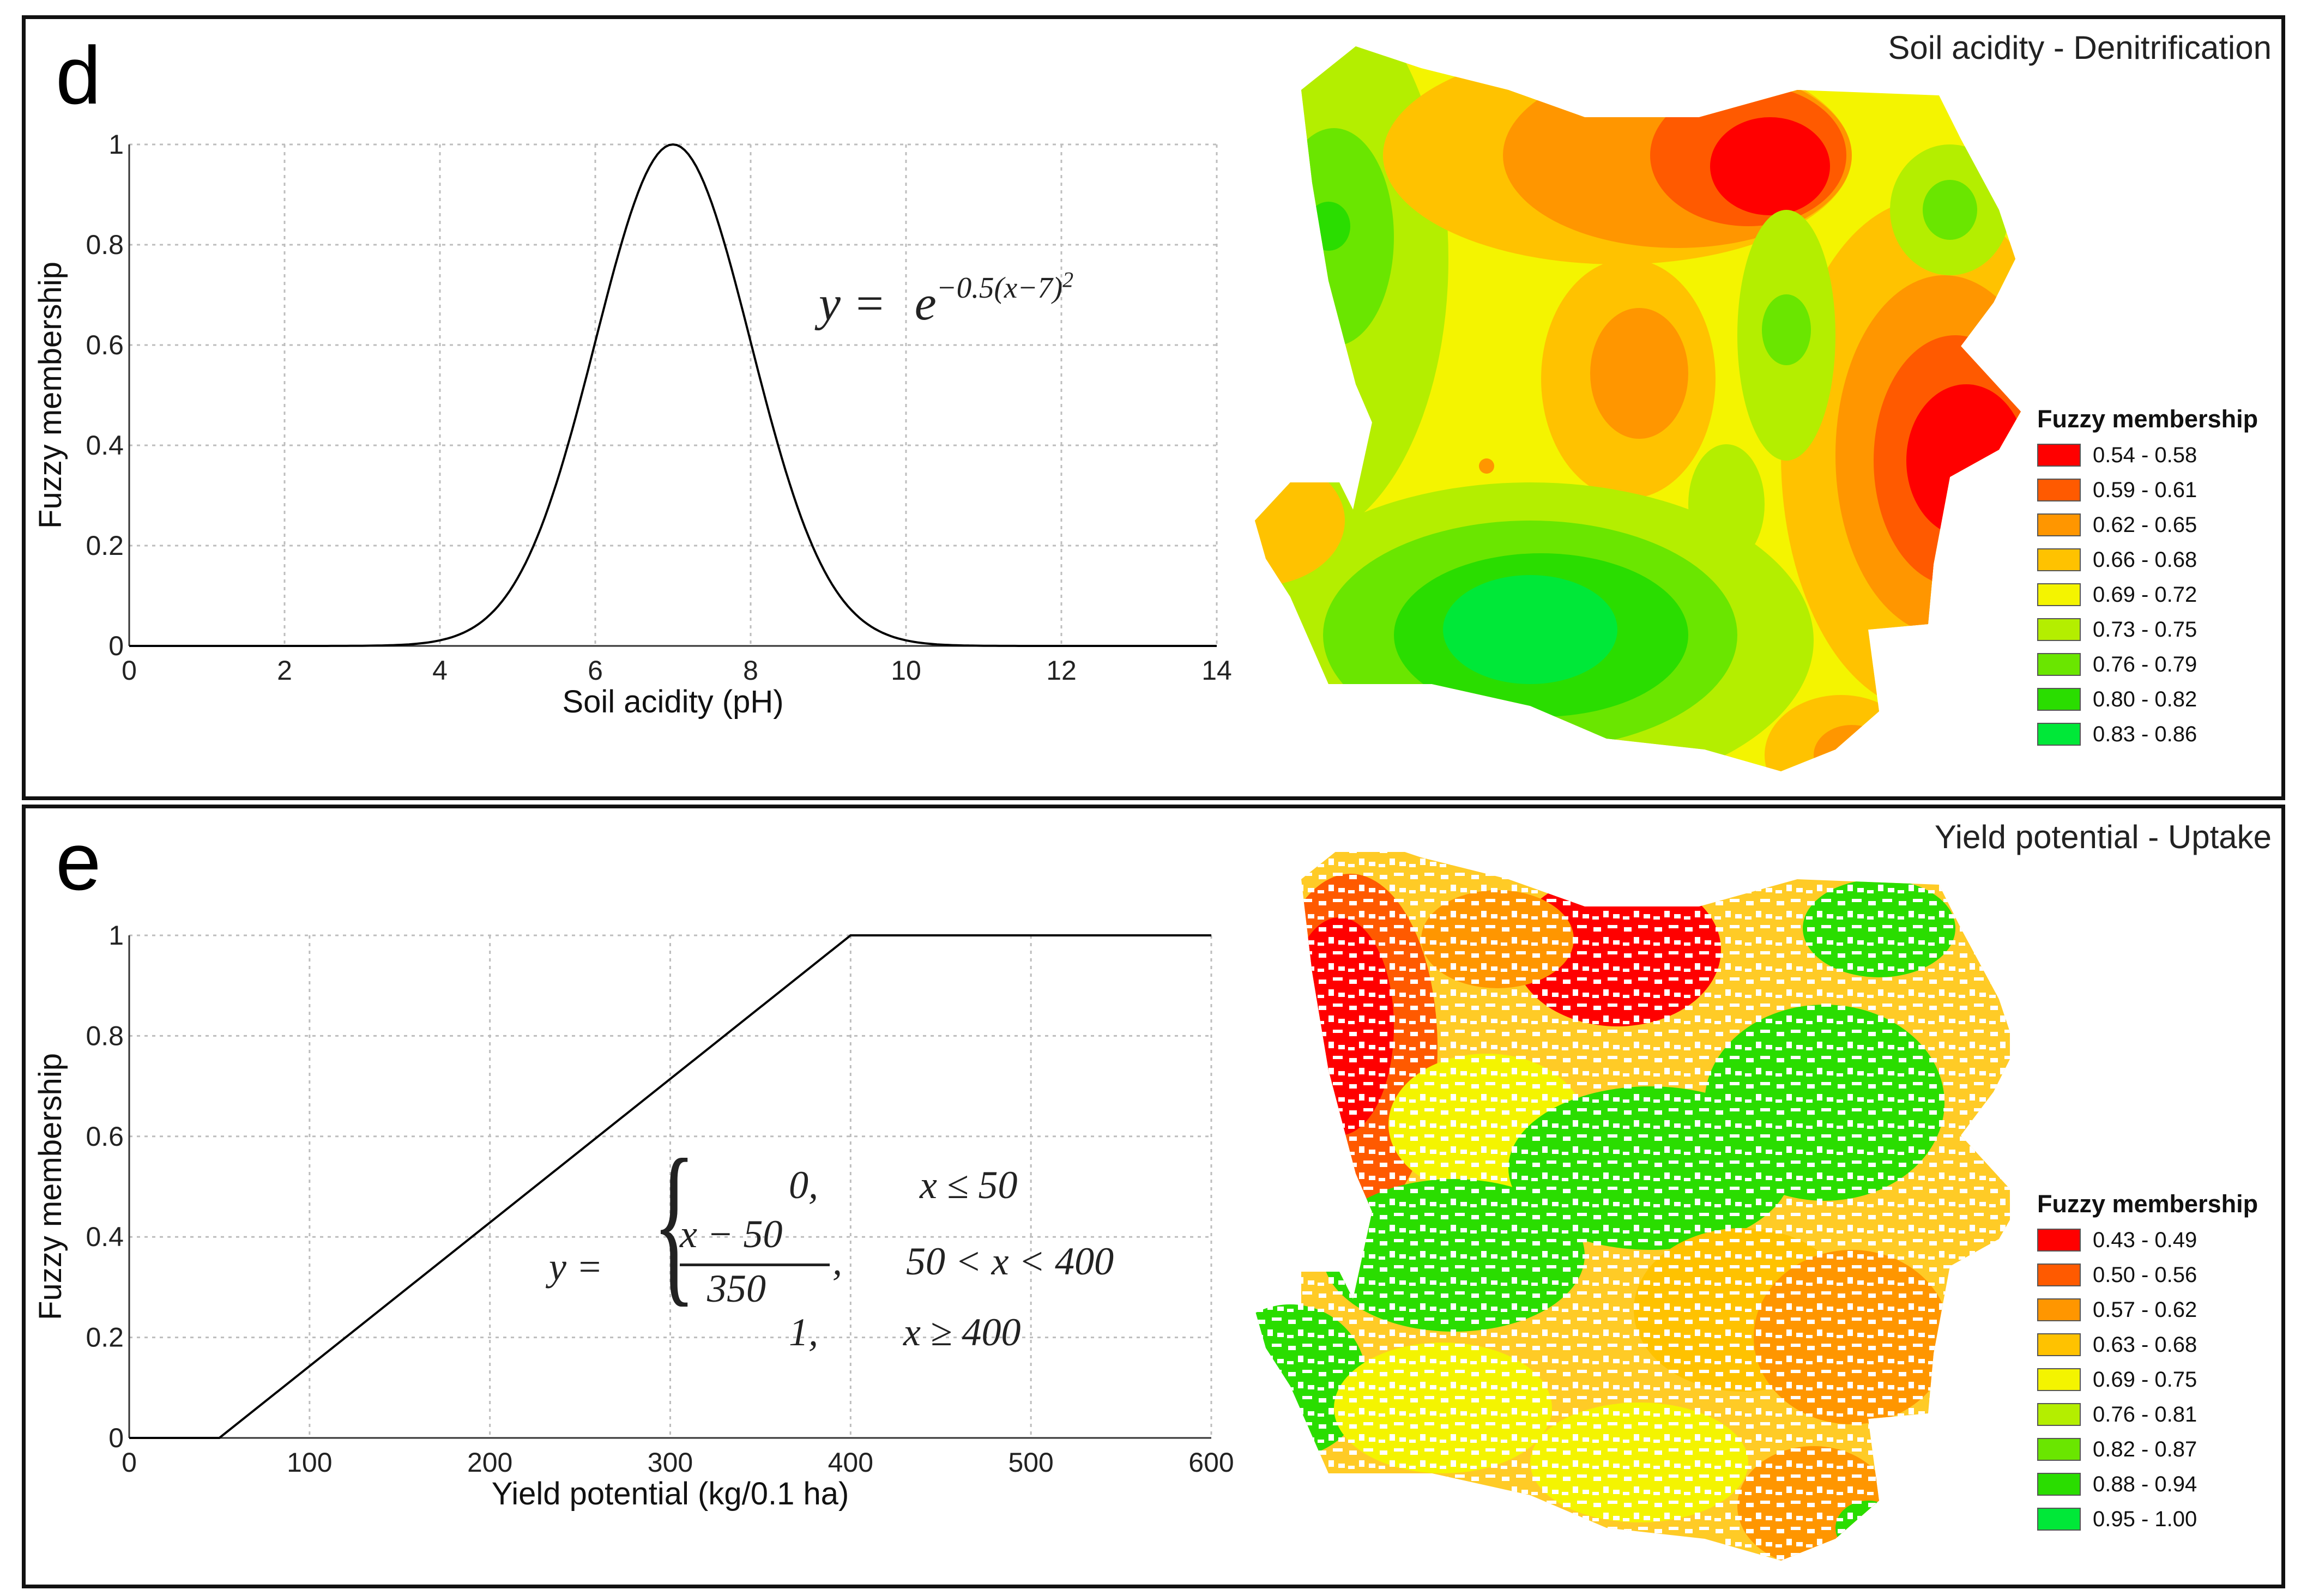  Describe the element at coordinates (2145, 664) in the screenshot. I see `legend-label: 0.76 - 0.79` at that location.